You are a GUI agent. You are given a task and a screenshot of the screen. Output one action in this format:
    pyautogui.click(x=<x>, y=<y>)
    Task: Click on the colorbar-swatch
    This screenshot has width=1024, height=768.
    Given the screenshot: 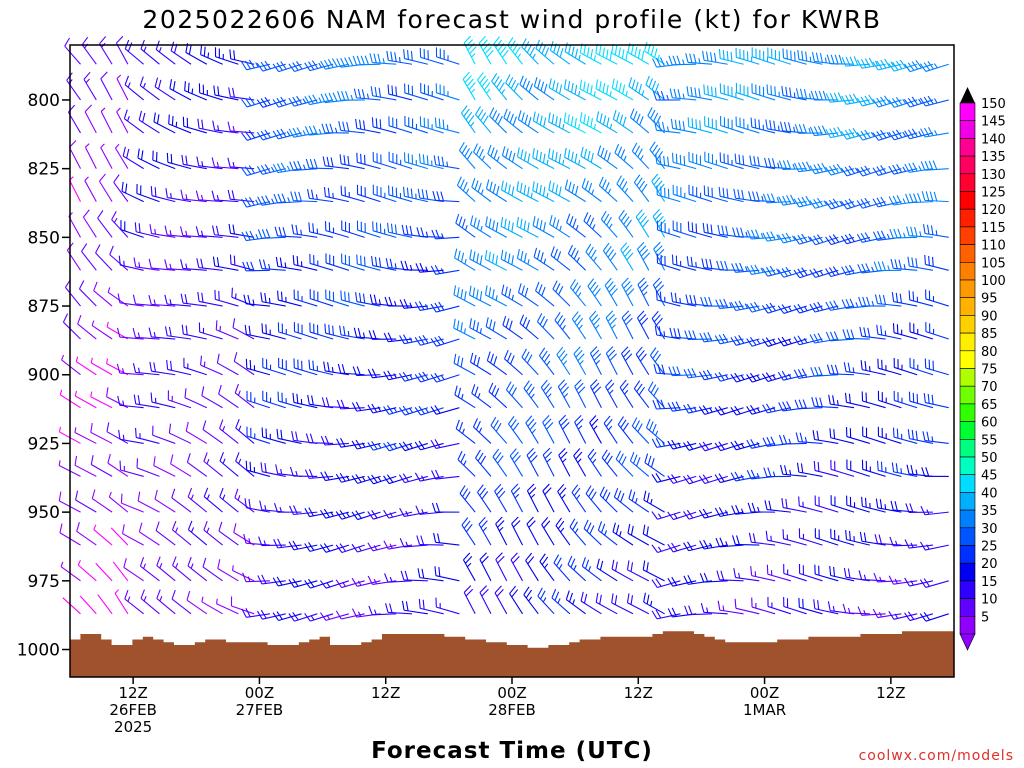 What is the action you would take?
    pyautogui.click(x=967, y=589)
    